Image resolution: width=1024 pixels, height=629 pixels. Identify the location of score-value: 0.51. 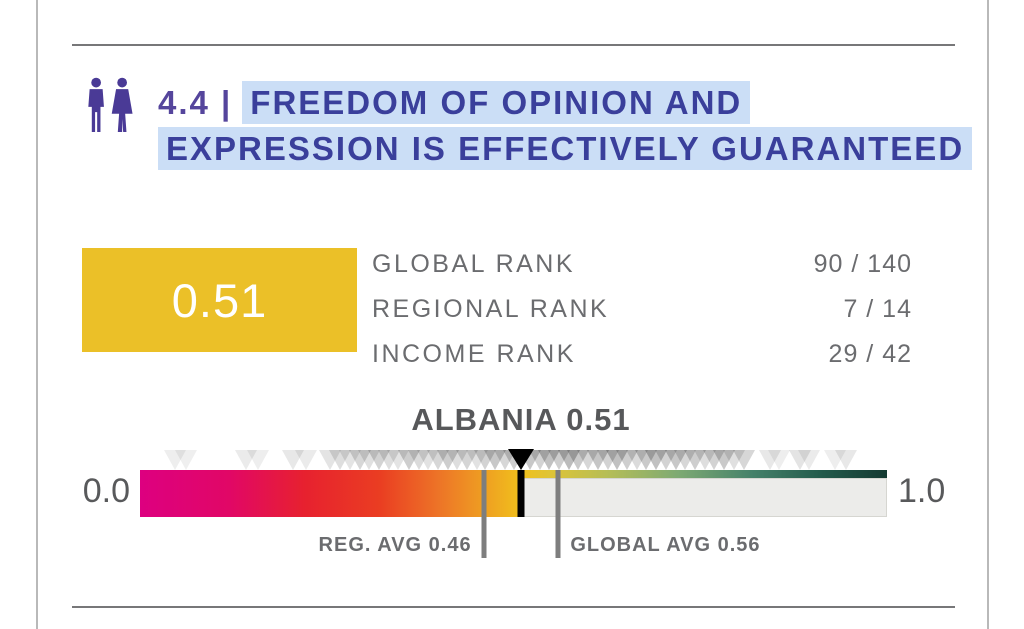
(219, 300).